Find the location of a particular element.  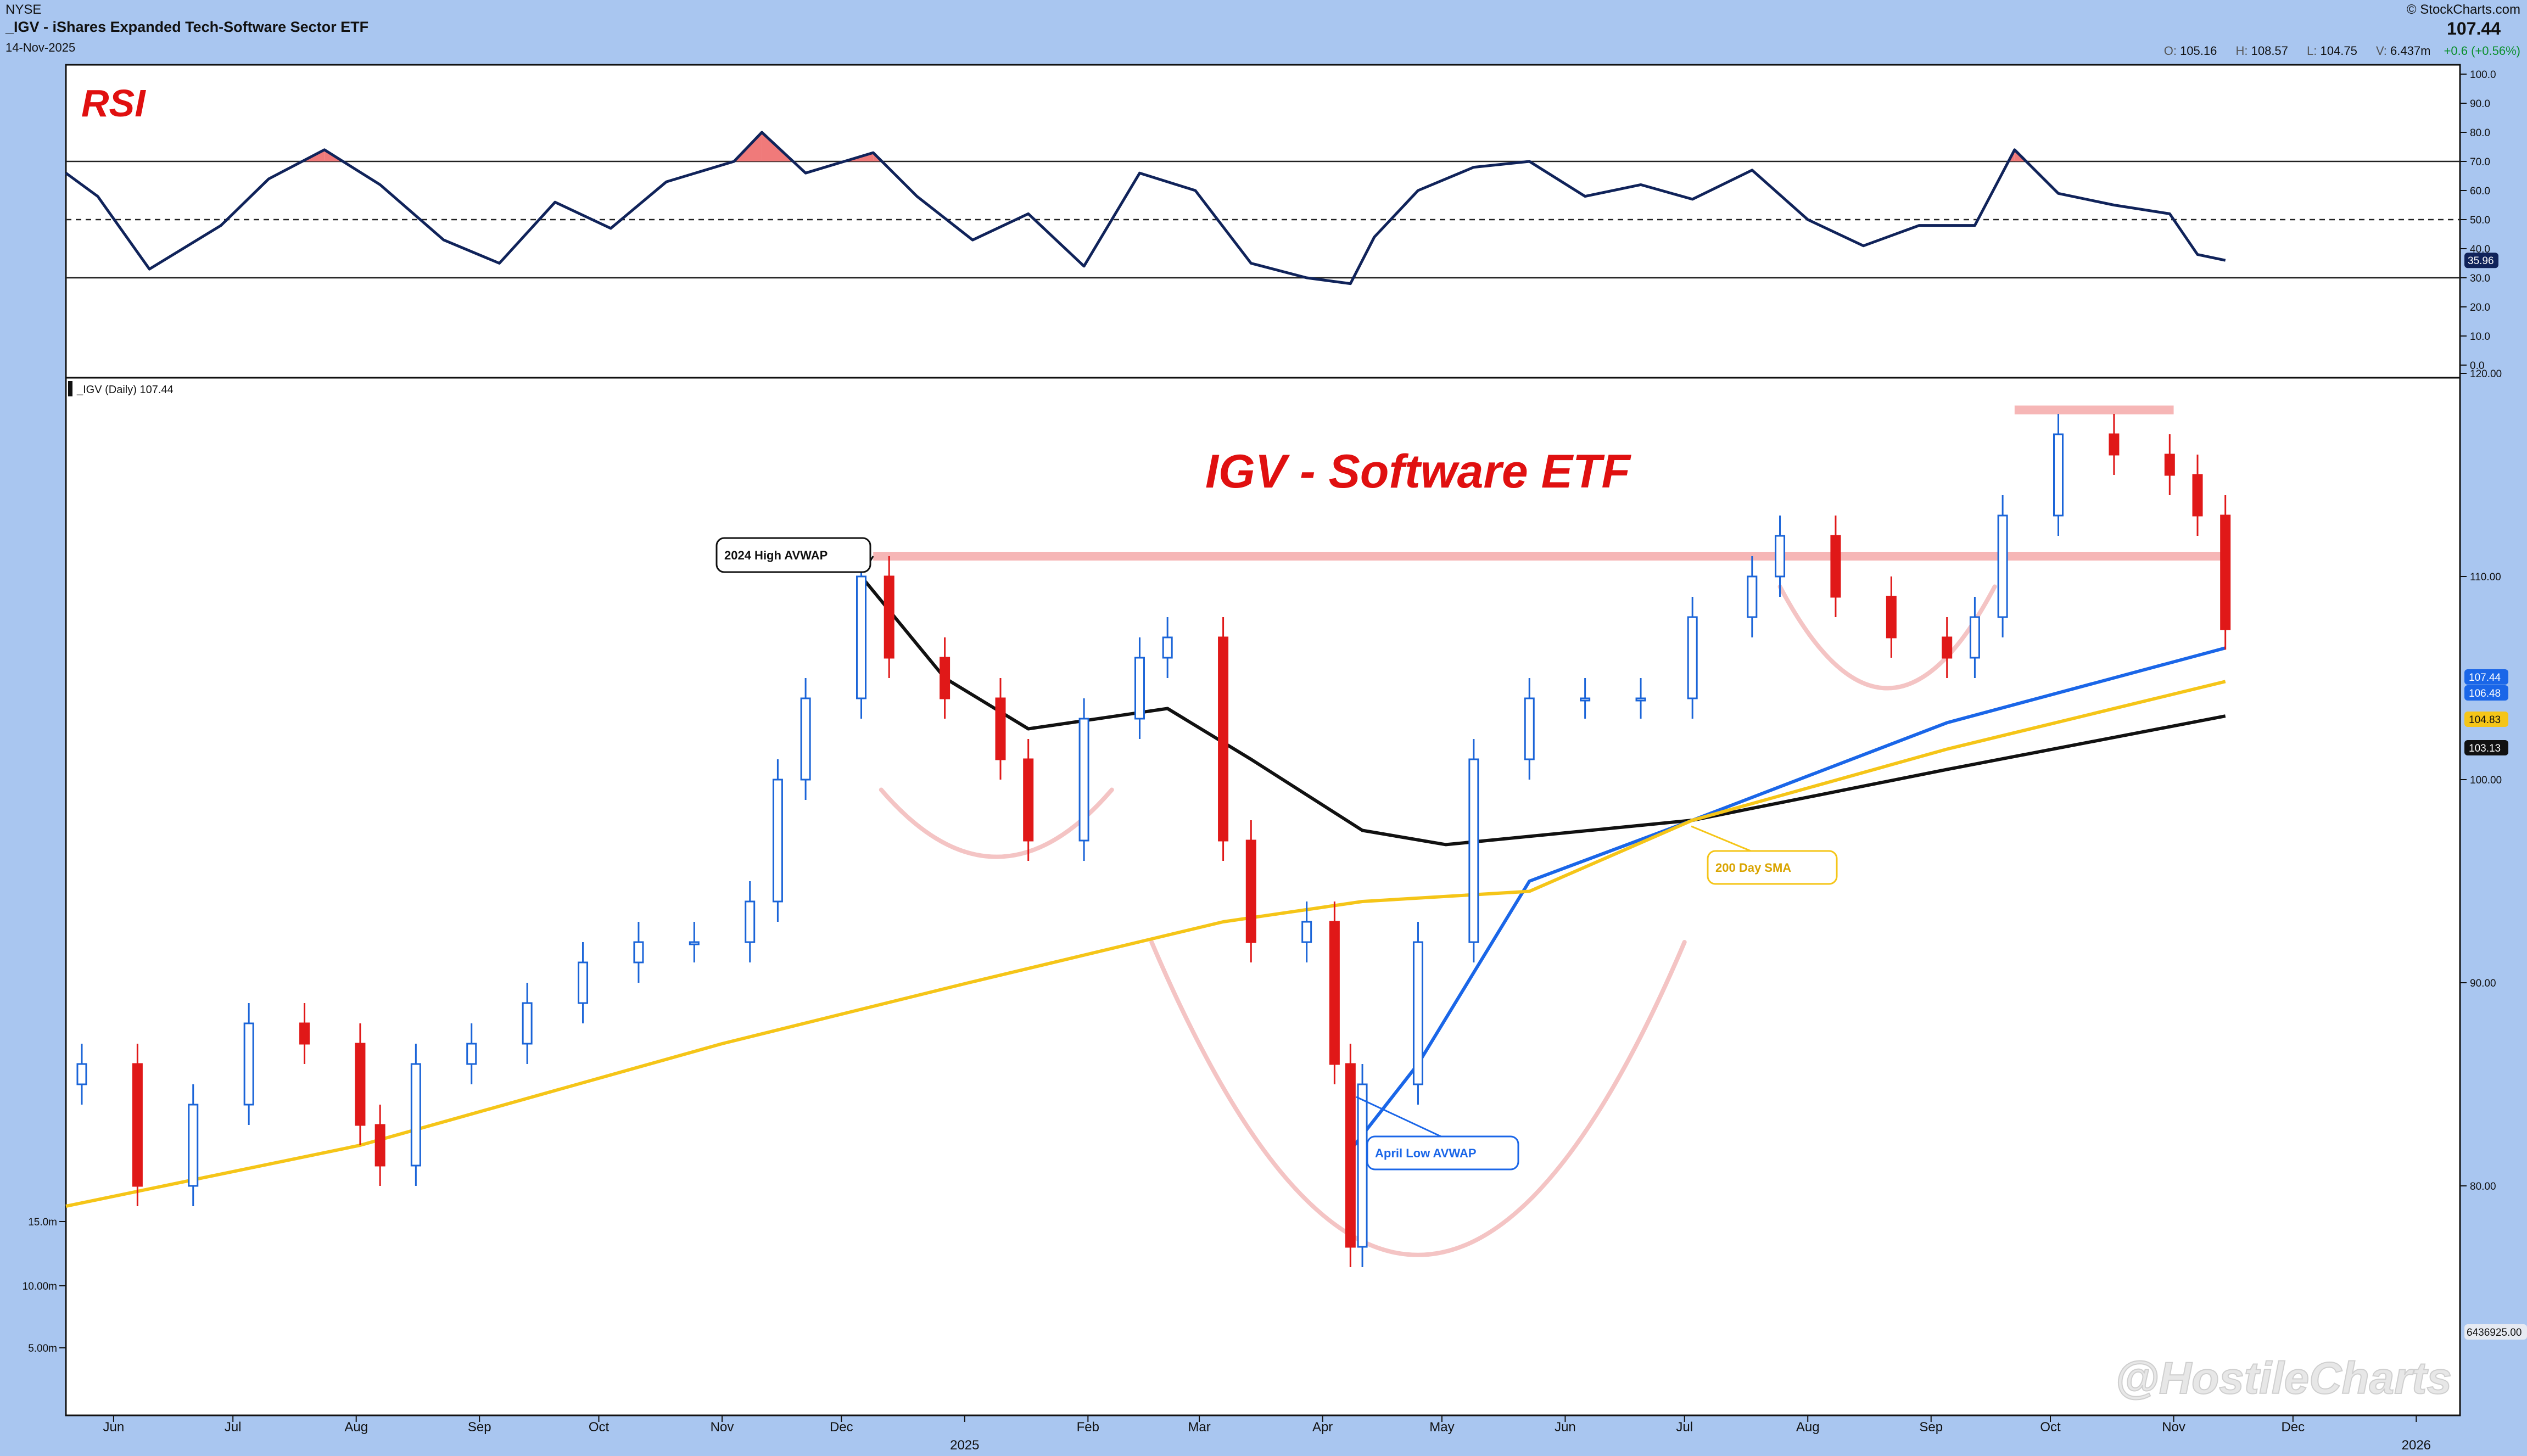

price-label-badge: 104.83 is located at coordinates (2486, 719).